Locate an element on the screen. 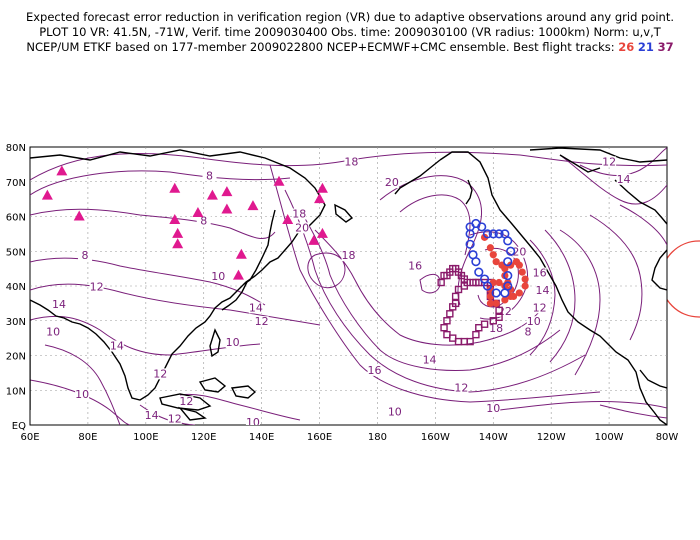  lat-label: EQ is located at coordinates (19, 426).